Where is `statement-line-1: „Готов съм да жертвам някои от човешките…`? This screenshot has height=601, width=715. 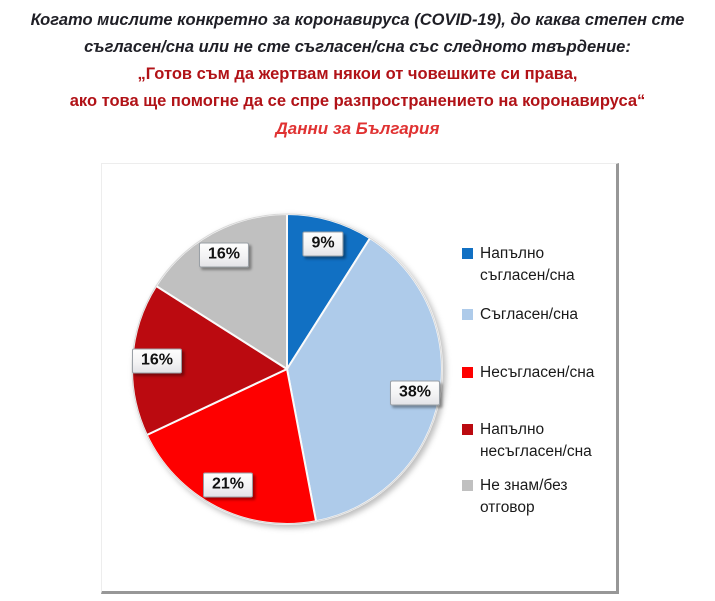
statement-line-1: „Готов съм да жертвам някои от човешките… is located at coordinates (357, 74).